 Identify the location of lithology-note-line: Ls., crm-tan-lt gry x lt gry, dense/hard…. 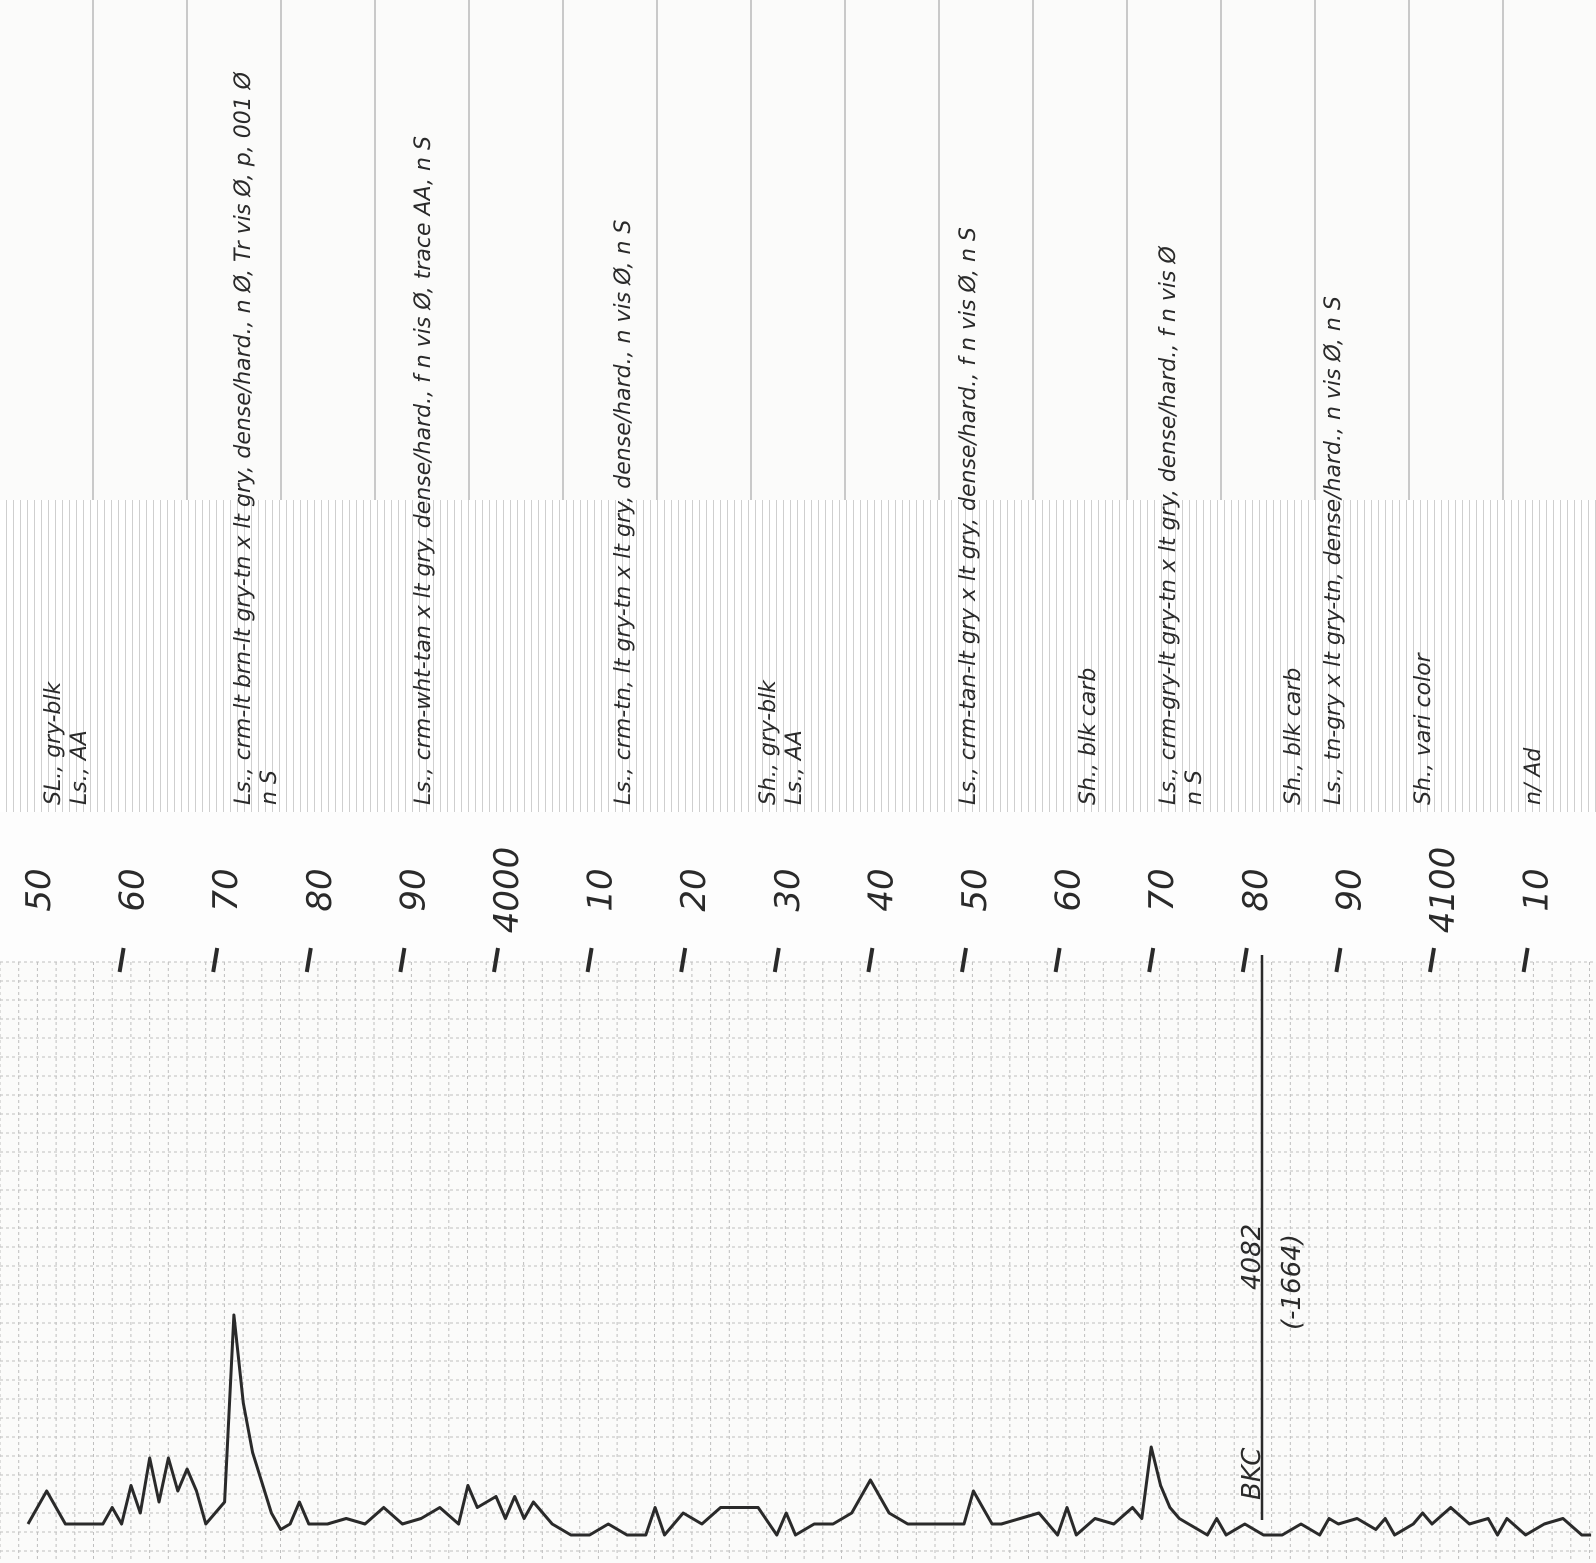
(968, 516).